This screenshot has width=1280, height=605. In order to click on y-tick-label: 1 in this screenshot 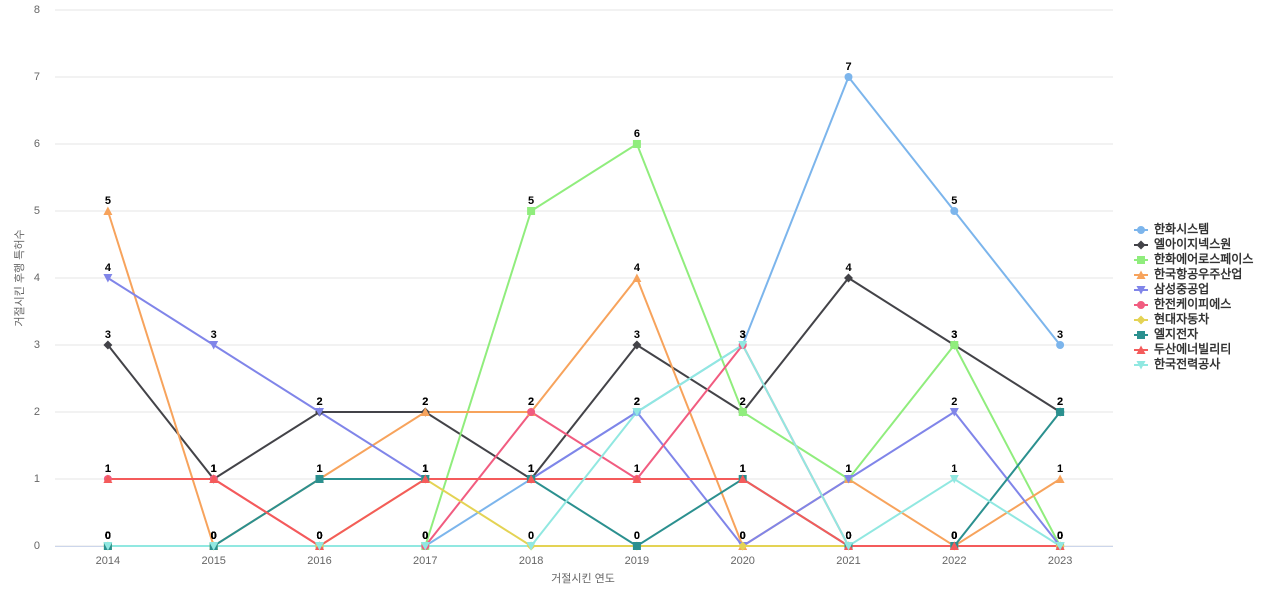, I will do `click(37, 479)`.